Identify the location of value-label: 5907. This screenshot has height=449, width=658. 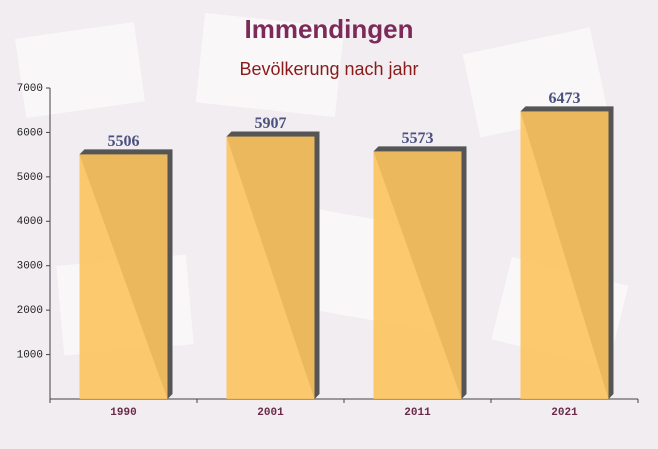
(271, 123).